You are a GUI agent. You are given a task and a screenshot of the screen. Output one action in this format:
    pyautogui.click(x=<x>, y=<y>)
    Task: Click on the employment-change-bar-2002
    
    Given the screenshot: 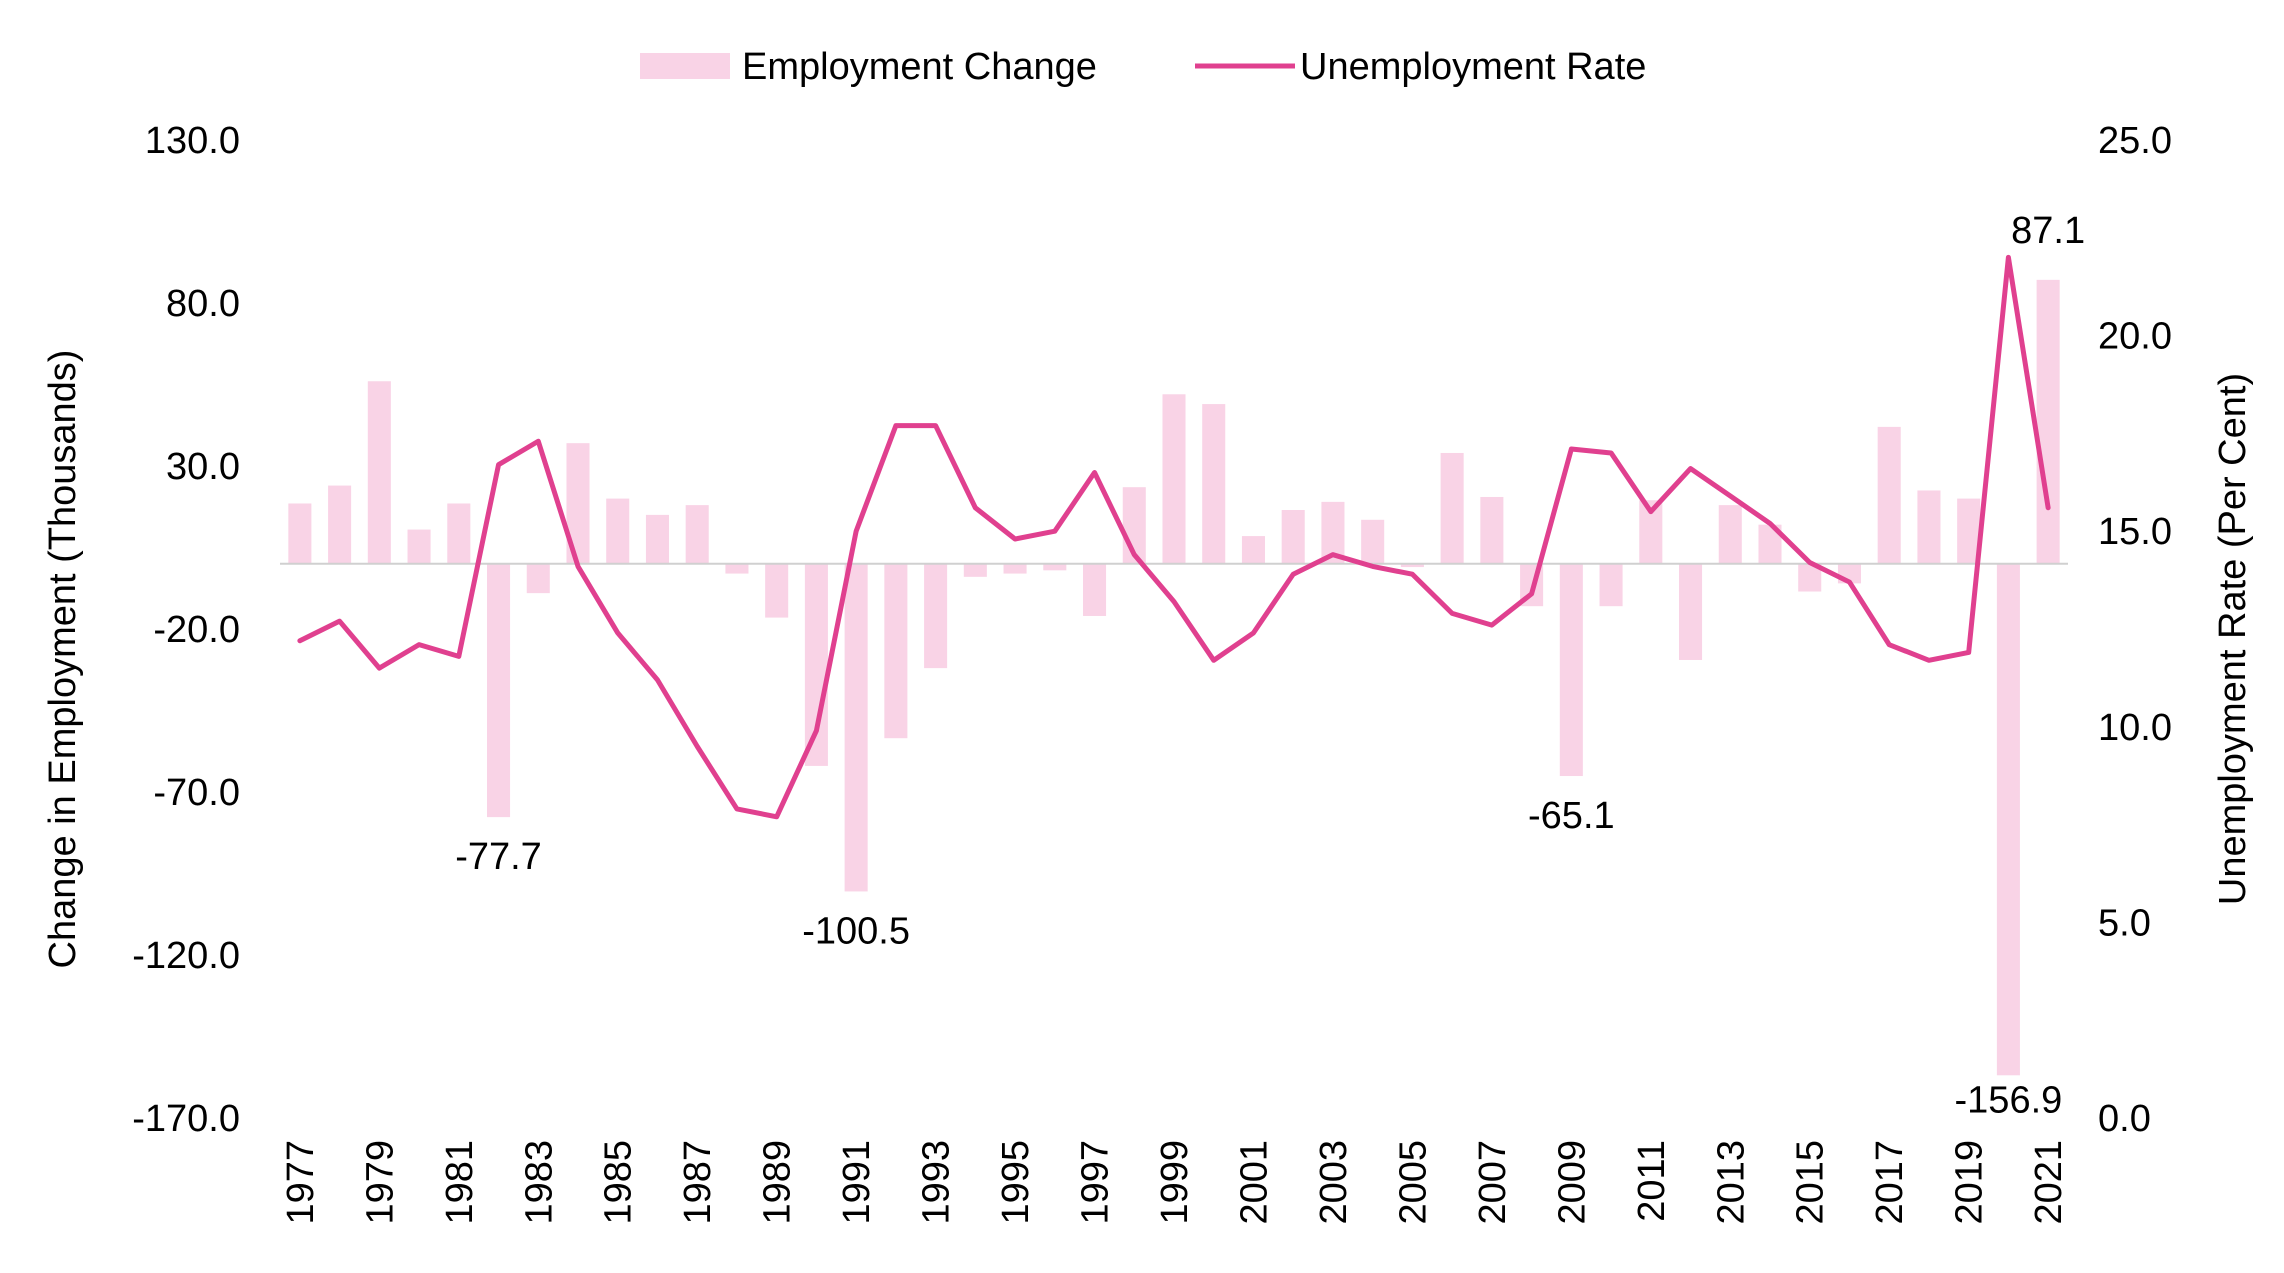 What is the action you would take?
    pyautogui.click(x=1293, y=537)
    